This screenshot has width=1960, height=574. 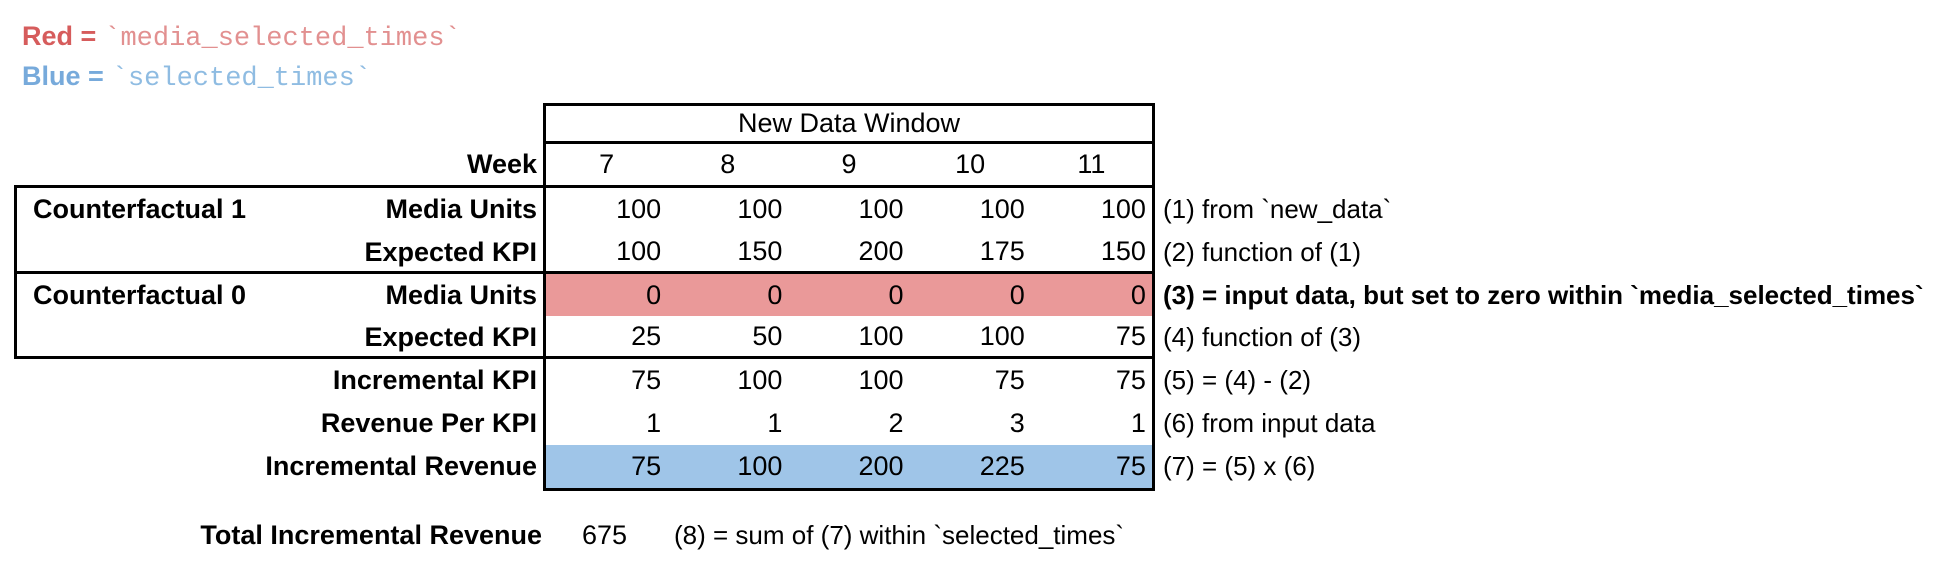 I want to click on data-cell: 25, so click(x=646, y=336).